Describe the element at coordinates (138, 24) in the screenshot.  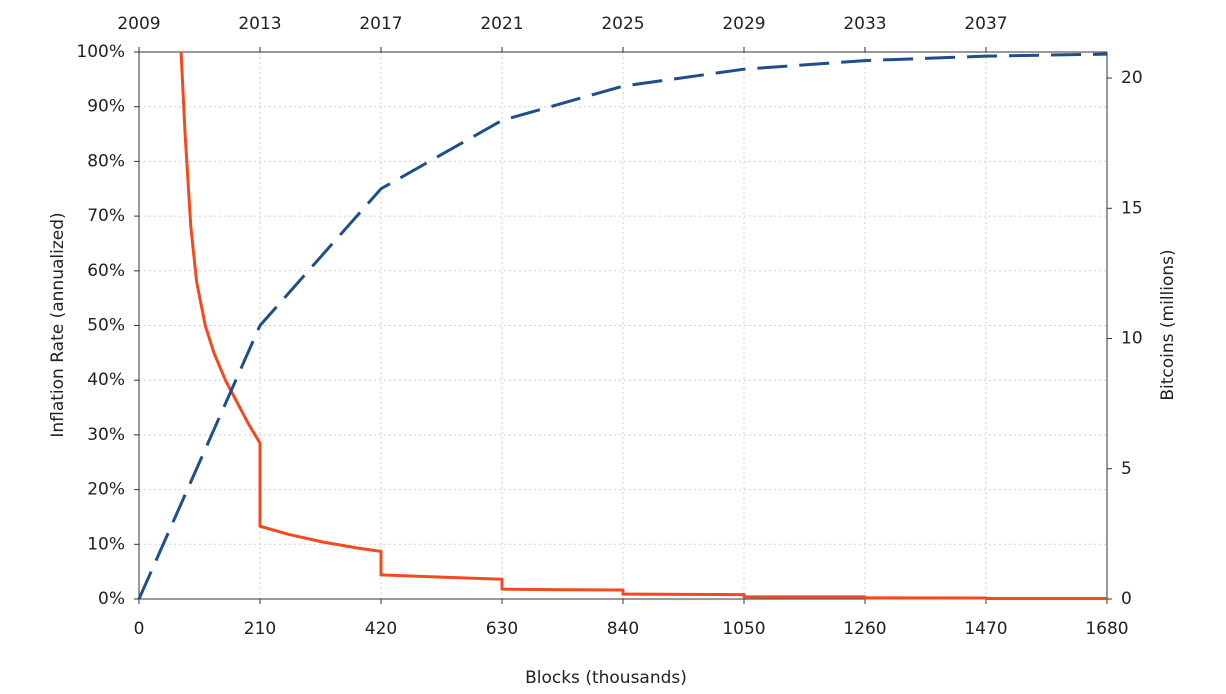
I see `x2-tick-label: 2009` at that location.